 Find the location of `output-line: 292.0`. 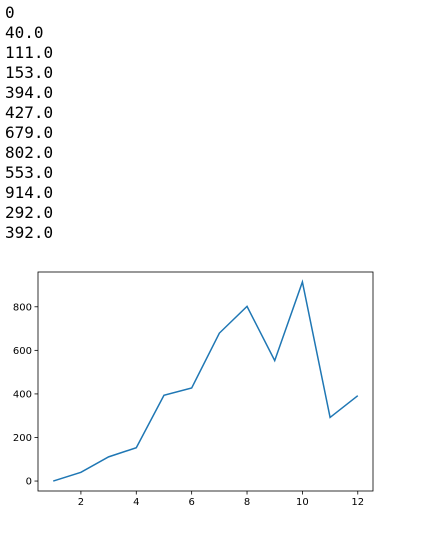

output-line: 292.0 is located at coordinates (29, 212).